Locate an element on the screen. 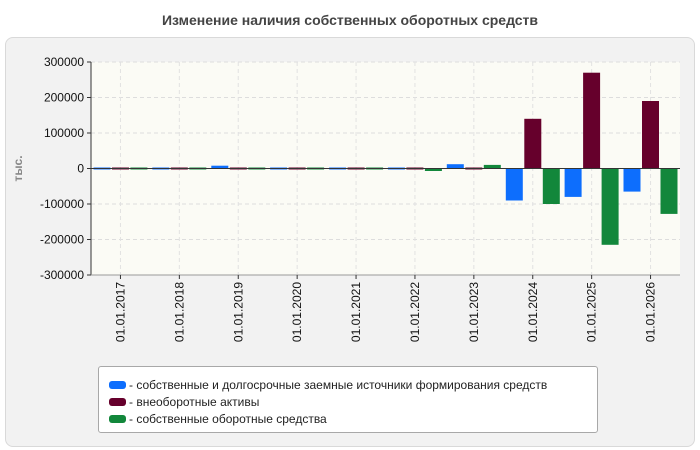 This screenshot has width=700, height=450. y-tick-label: -100000 is located at coordinates (62, 204).